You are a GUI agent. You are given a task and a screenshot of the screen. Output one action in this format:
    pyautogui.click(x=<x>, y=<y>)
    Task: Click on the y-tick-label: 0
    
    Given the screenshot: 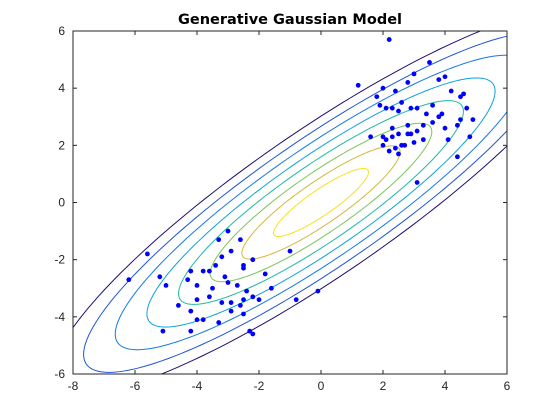 What is the action you would take?
    pyautogui.click(x=61, y=203)
    